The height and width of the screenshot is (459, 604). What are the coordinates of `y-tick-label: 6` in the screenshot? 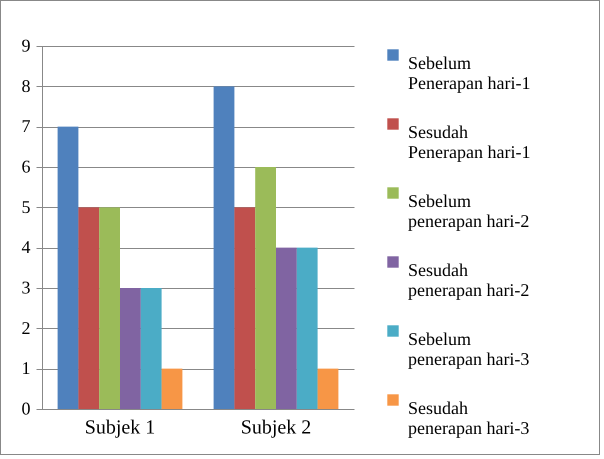 It's located at (26, 166).